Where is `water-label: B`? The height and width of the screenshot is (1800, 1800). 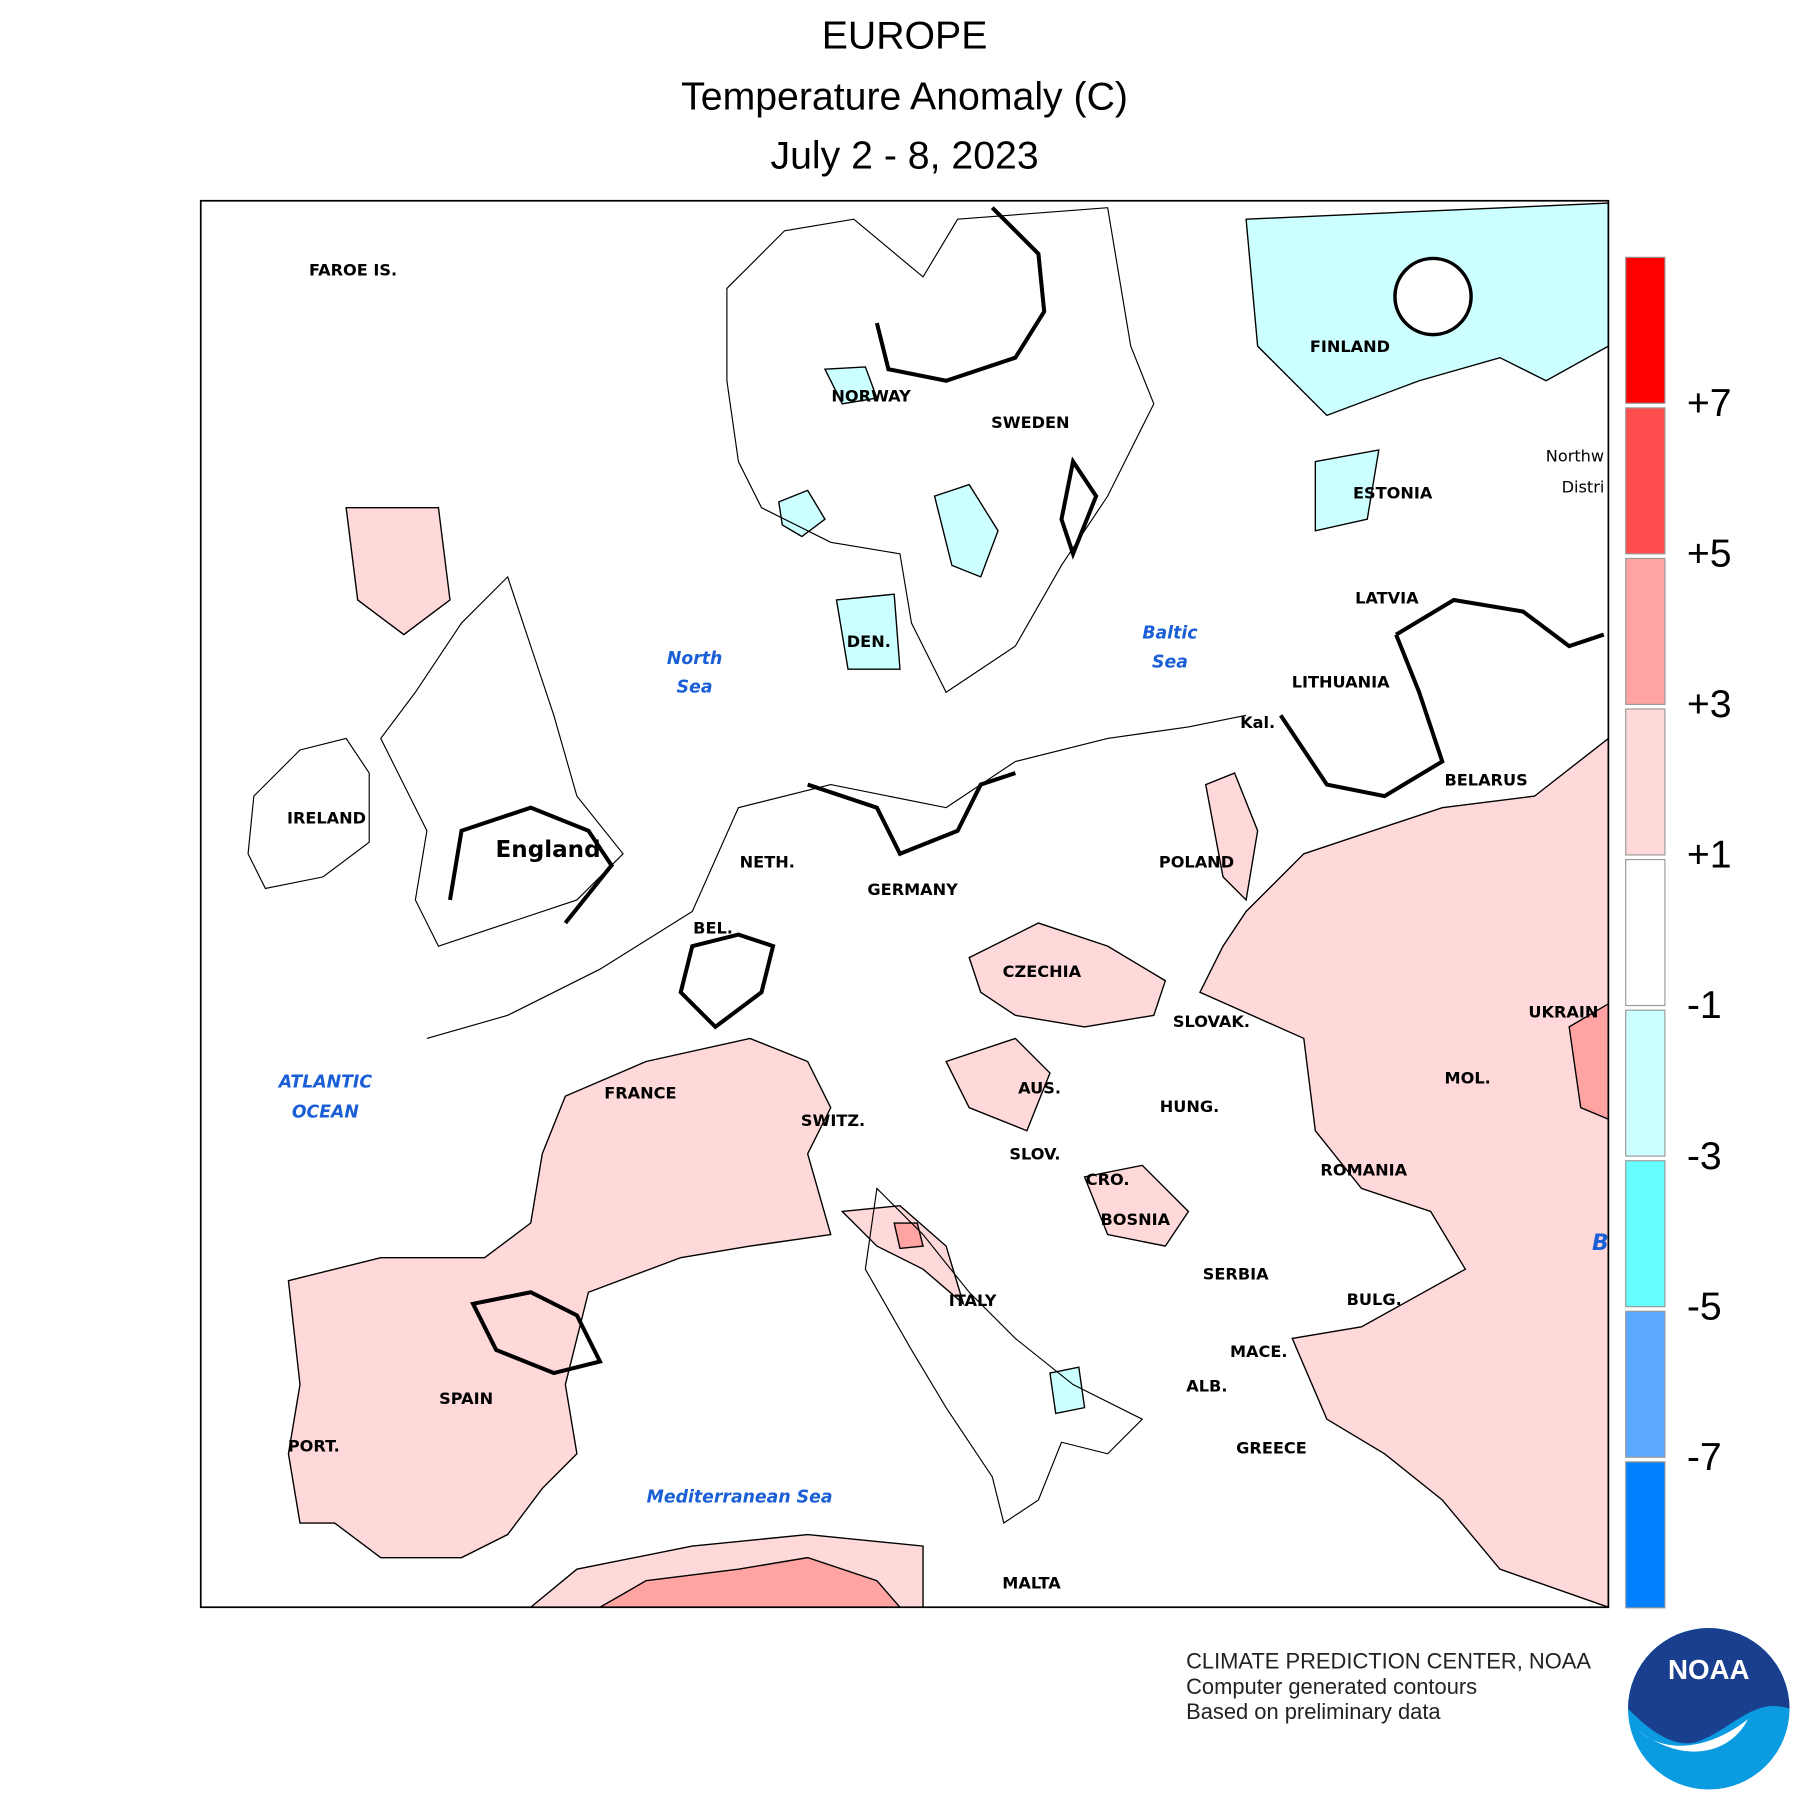 water-label: B is located at coordinates (1600, 1243).